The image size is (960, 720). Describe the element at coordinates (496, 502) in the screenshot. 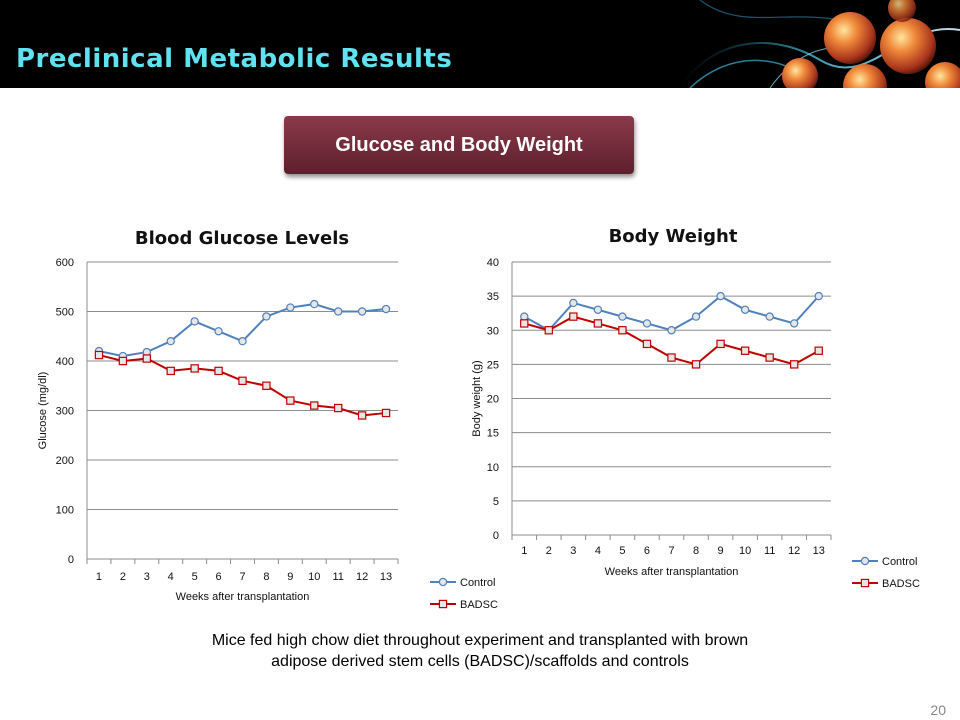

I see `weight-y-tick-label: 5` at that location.